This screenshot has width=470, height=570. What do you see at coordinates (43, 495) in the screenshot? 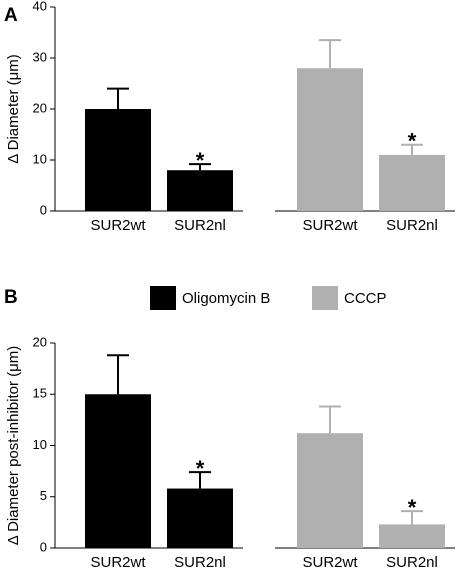
I see `y-tick-label: 5` at bounding box center [43, 495].